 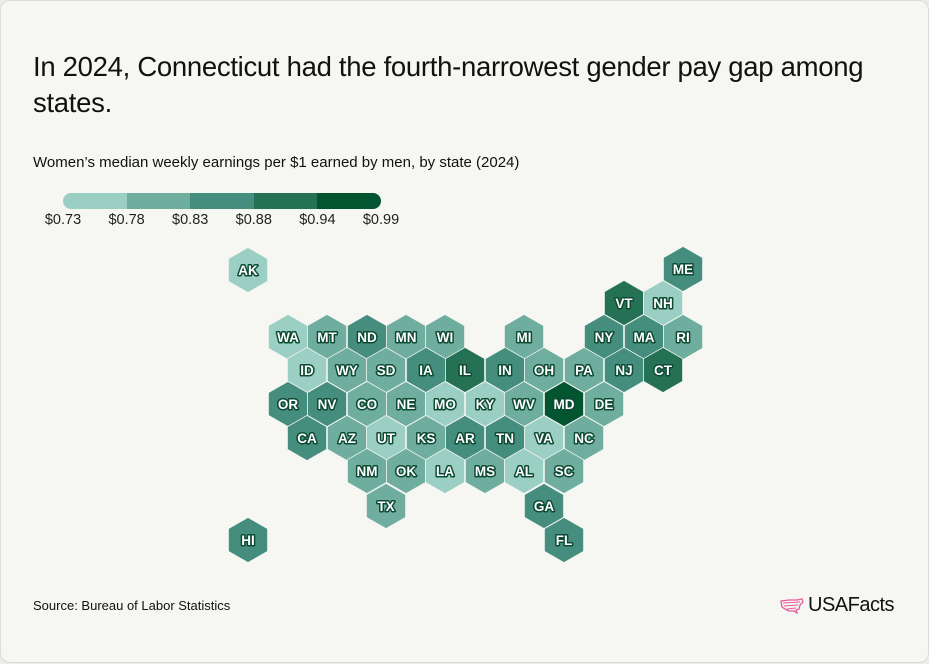 I want to click on state-hex-wi: WI, so click(x=445, y=337).